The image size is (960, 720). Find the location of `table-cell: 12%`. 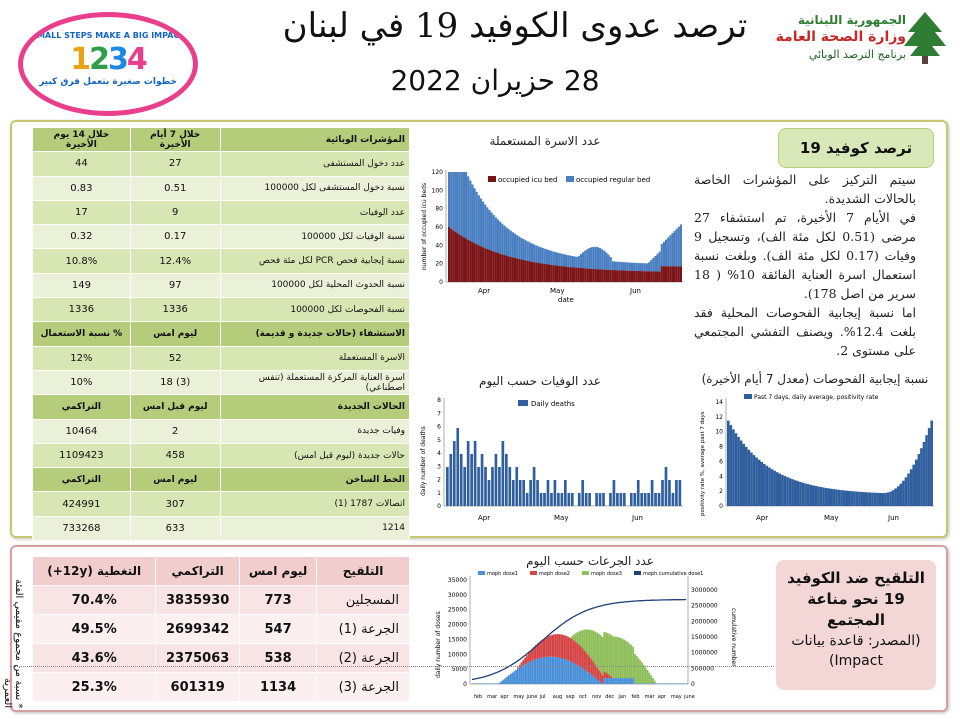

table-cell: 12% is located at coordinates (81, 358).